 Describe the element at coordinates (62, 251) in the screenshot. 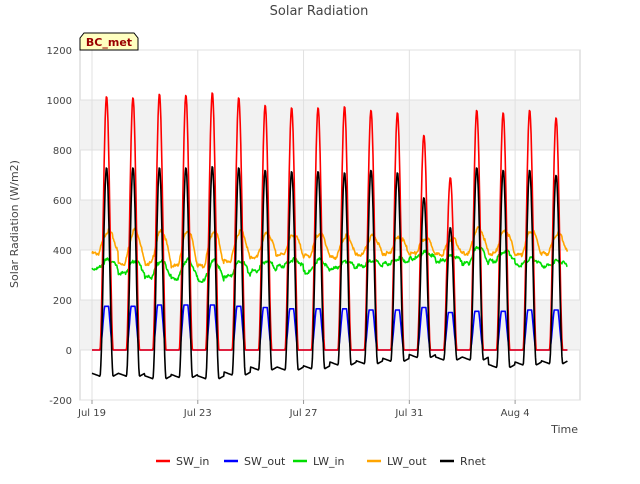

I see `y-tick-label: 400` at that location.